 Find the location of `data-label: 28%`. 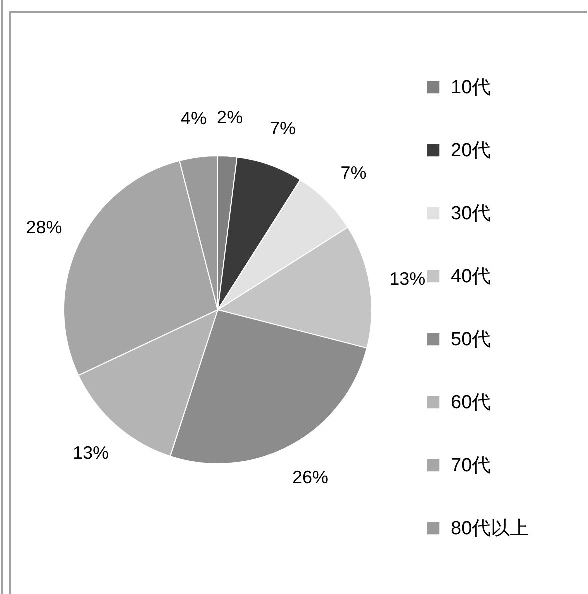

data-label: 28% is located at coordinates (44, 227).